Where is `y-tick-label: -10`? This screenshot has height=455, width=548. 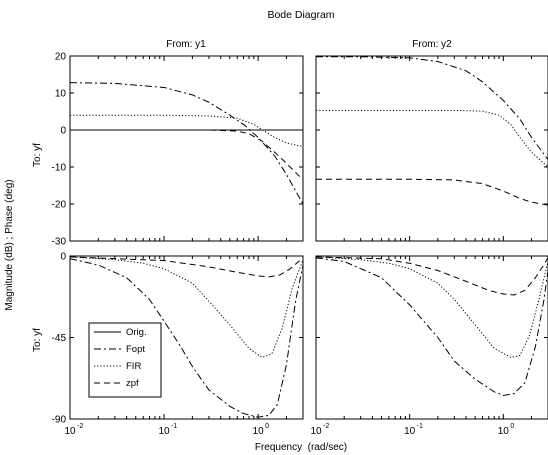
y-tick-label: -10 is located at coordinates (59, 168).